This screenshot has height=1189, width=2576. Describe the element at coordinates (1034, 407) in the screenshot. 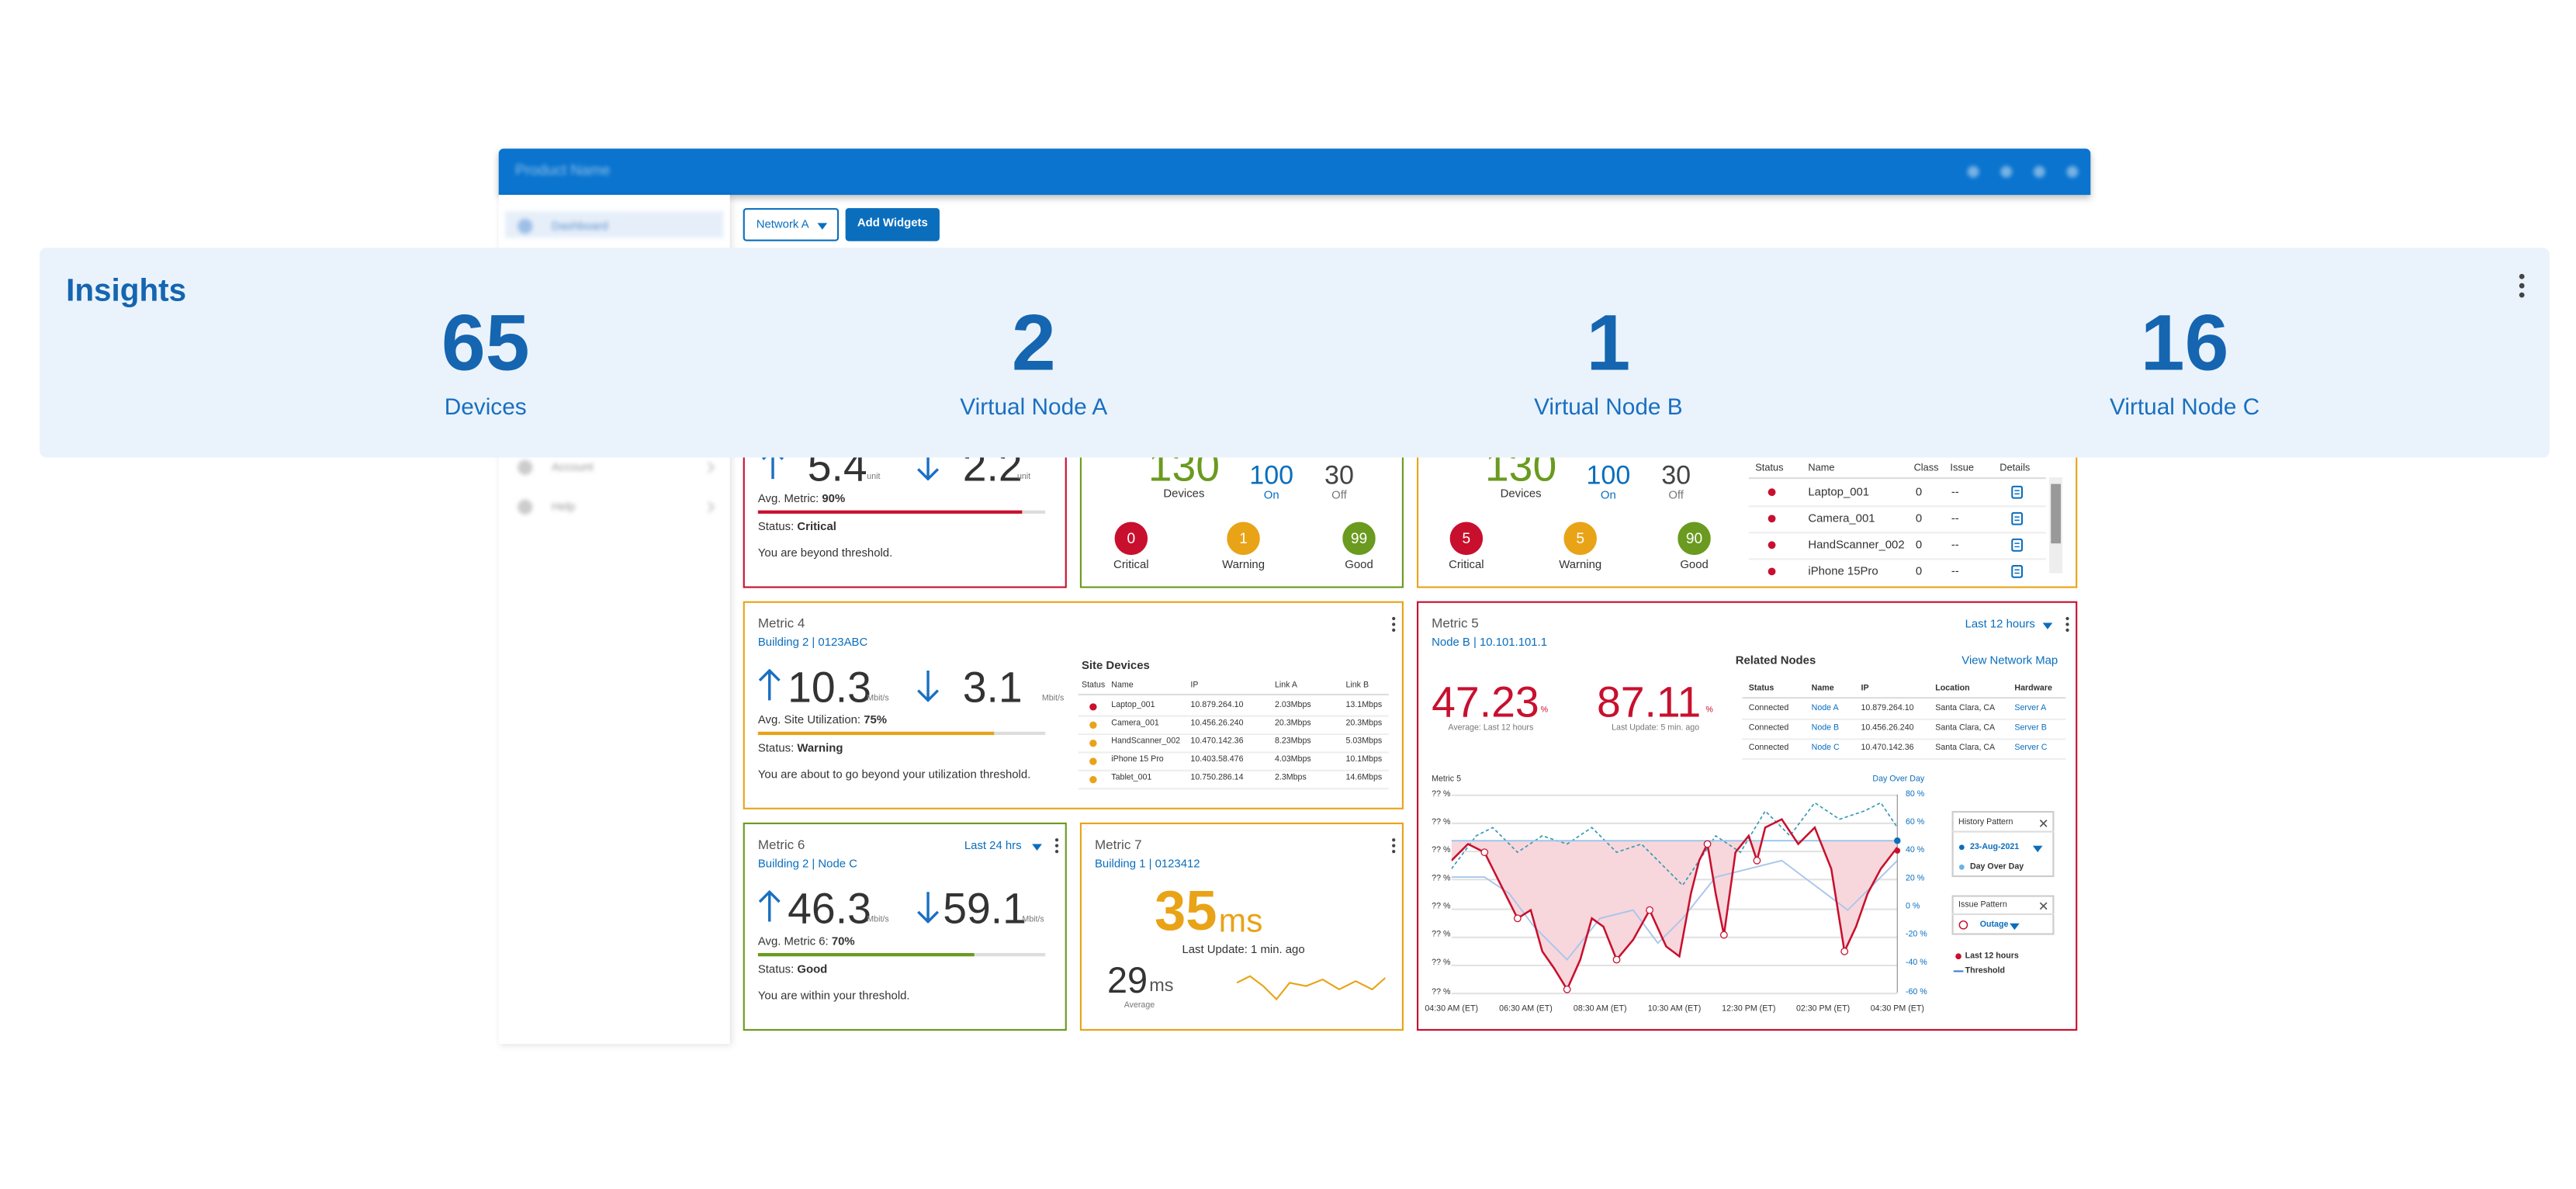

I see `stat-label: Virtual Node A` at that location.